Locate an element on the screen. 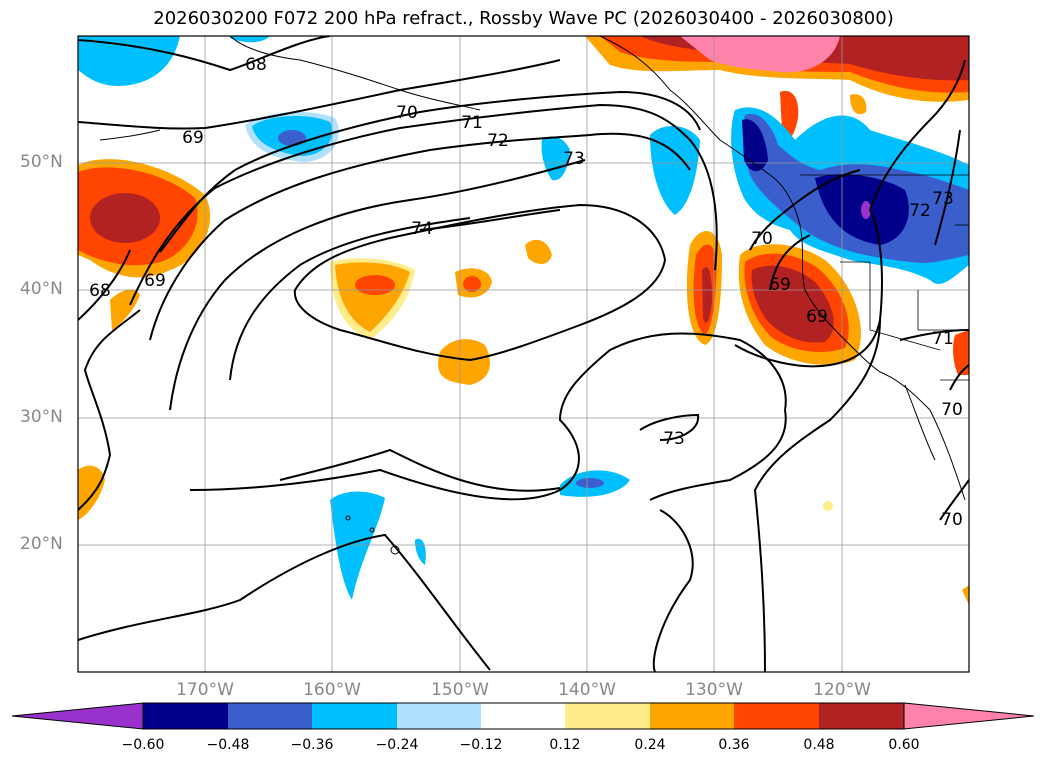  lon-label: 120°W is located at coordinates (842, 690).